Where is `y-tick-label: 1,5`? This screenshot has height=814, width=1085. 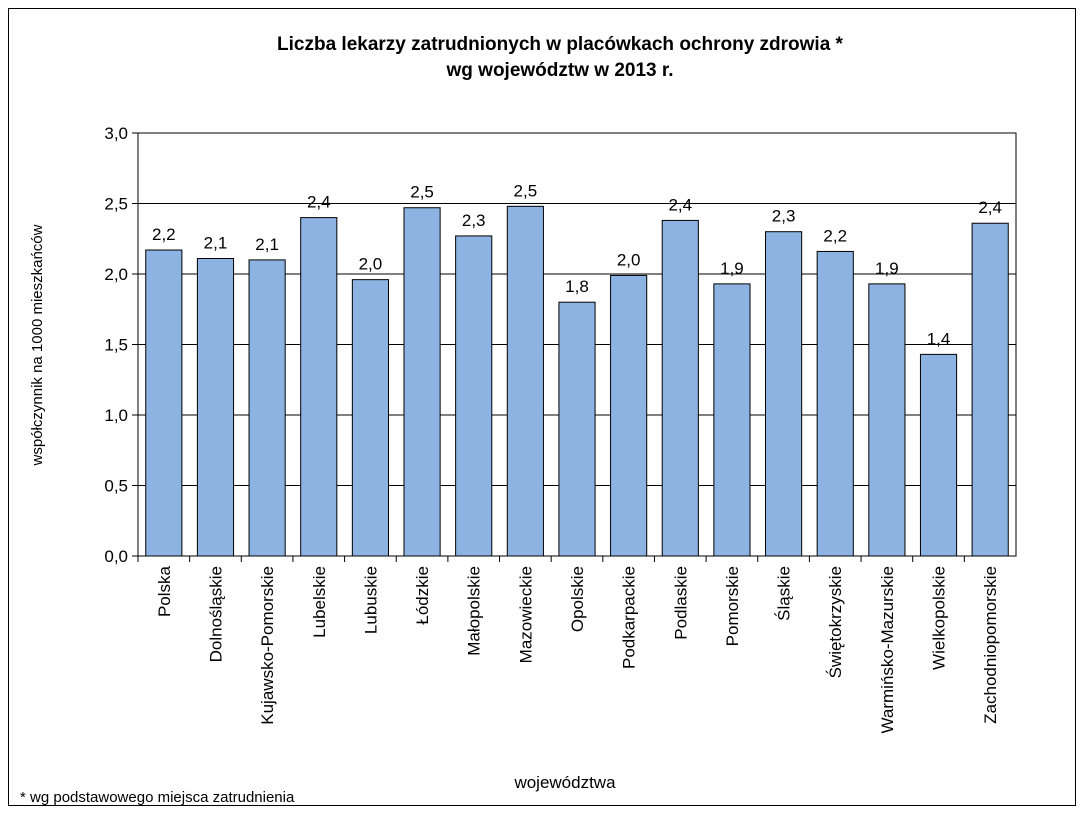 y-tick-label: 1,5 is located at coordinates (116, 345).